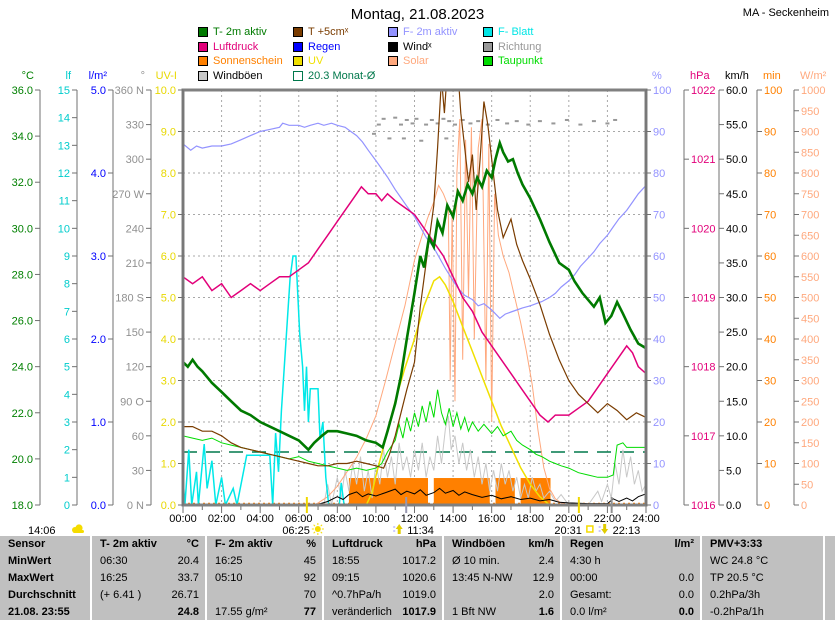 This screenshot has height=620, width=835. What do you see at coordinates (376, 519) in the screenshot?
I see `time-label: 10:00` at bounding box center [376, 519].